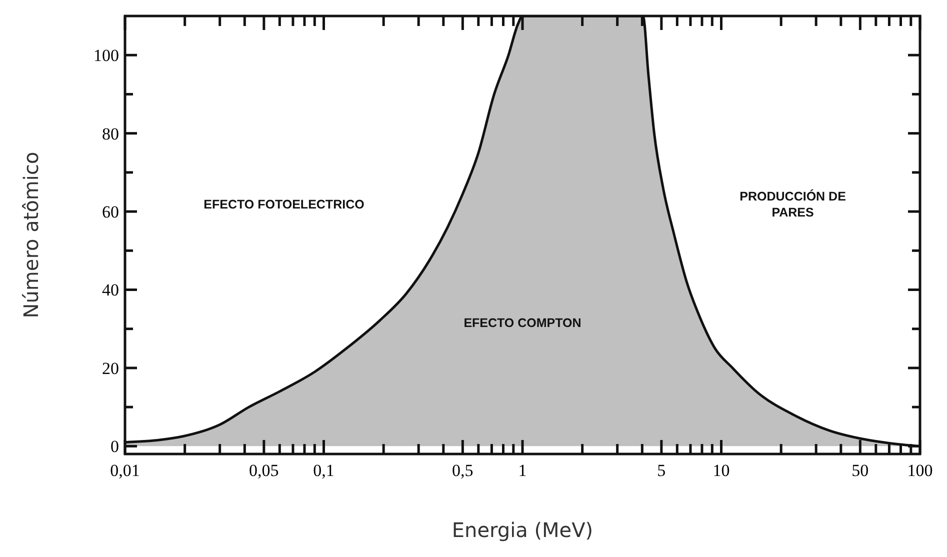 This screenshot has width=947, height=557. What do you see at coordinates (522, 470) in the screenshot?
I see `x-tick-label: 1` at bounding box center [522, 470].